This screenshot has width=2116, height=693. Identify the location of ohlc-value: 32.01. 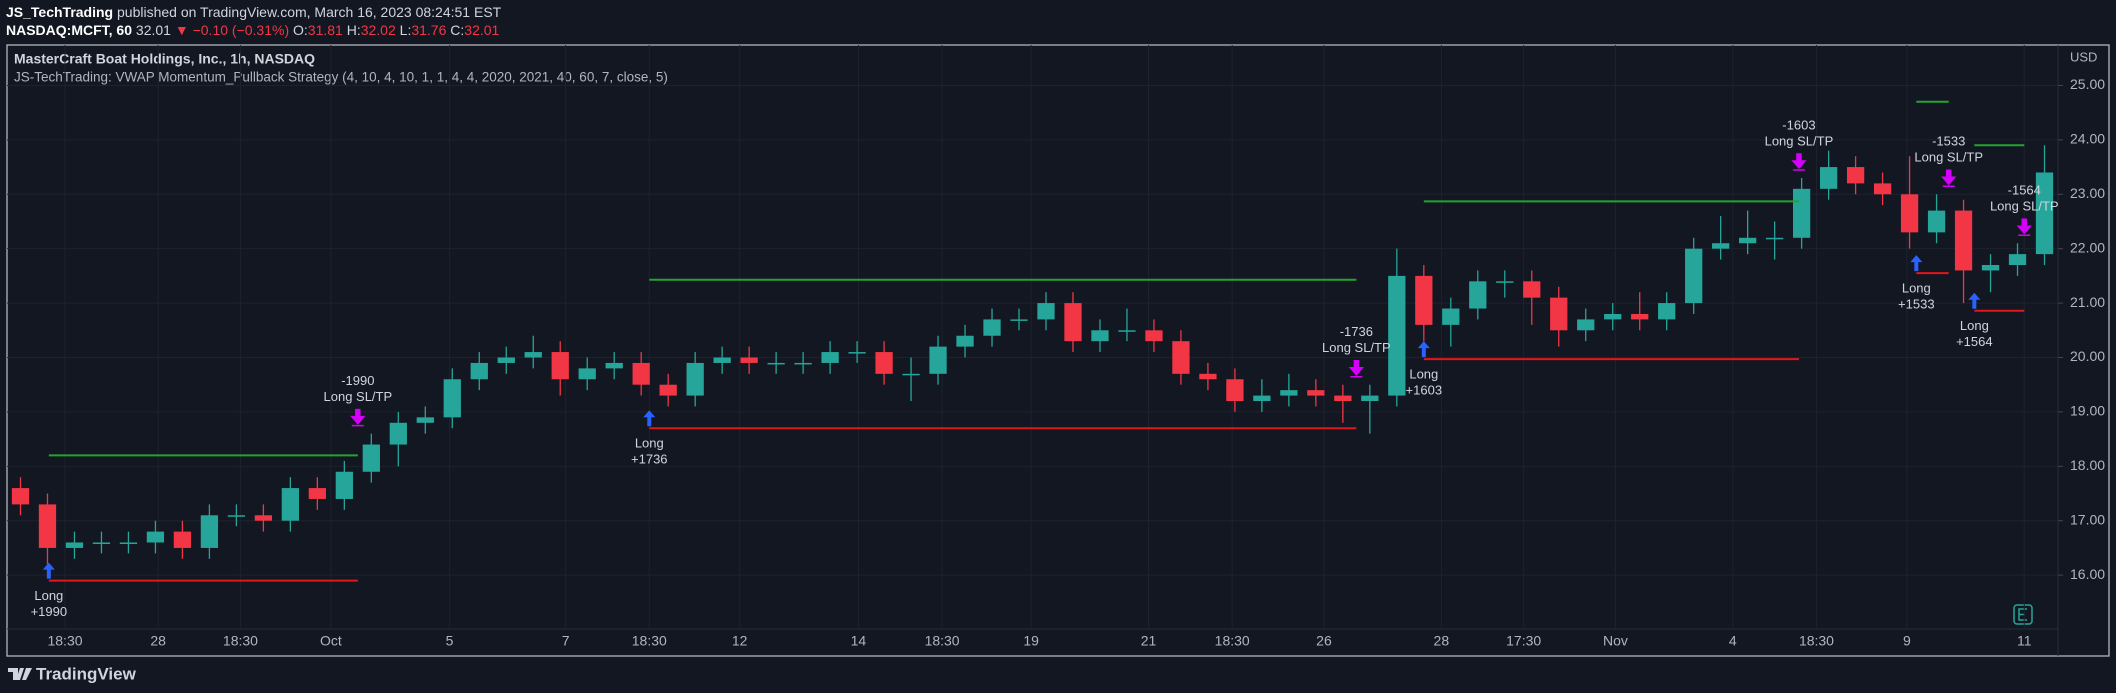
(482, 30).